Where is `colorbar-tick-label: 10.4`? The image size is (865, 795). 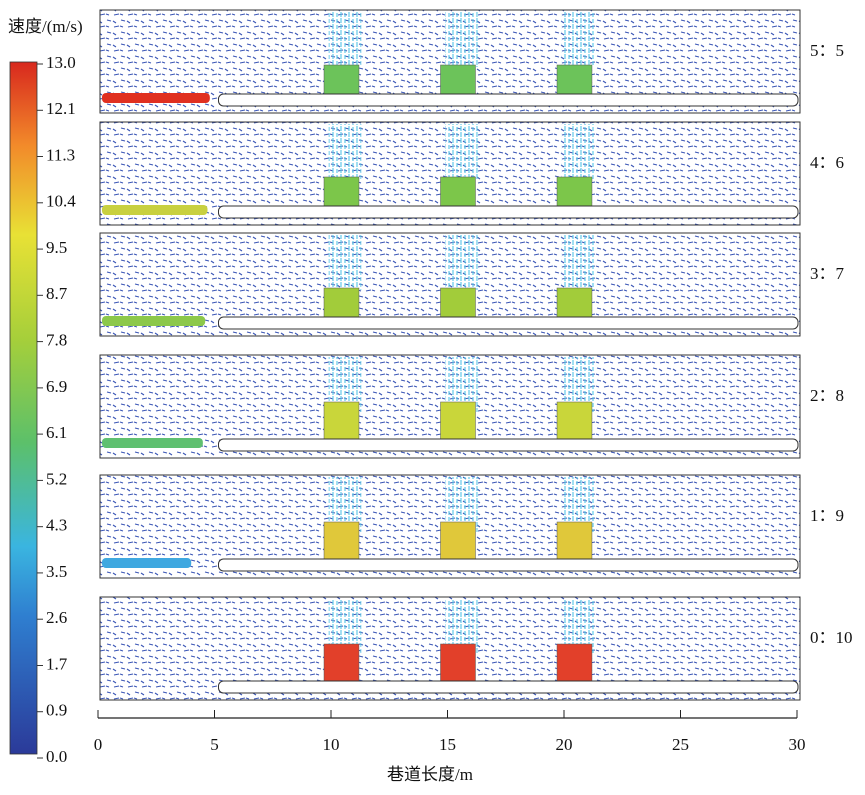 colorbar-tick-label: 10.4 is located at coordinates (61, 201).